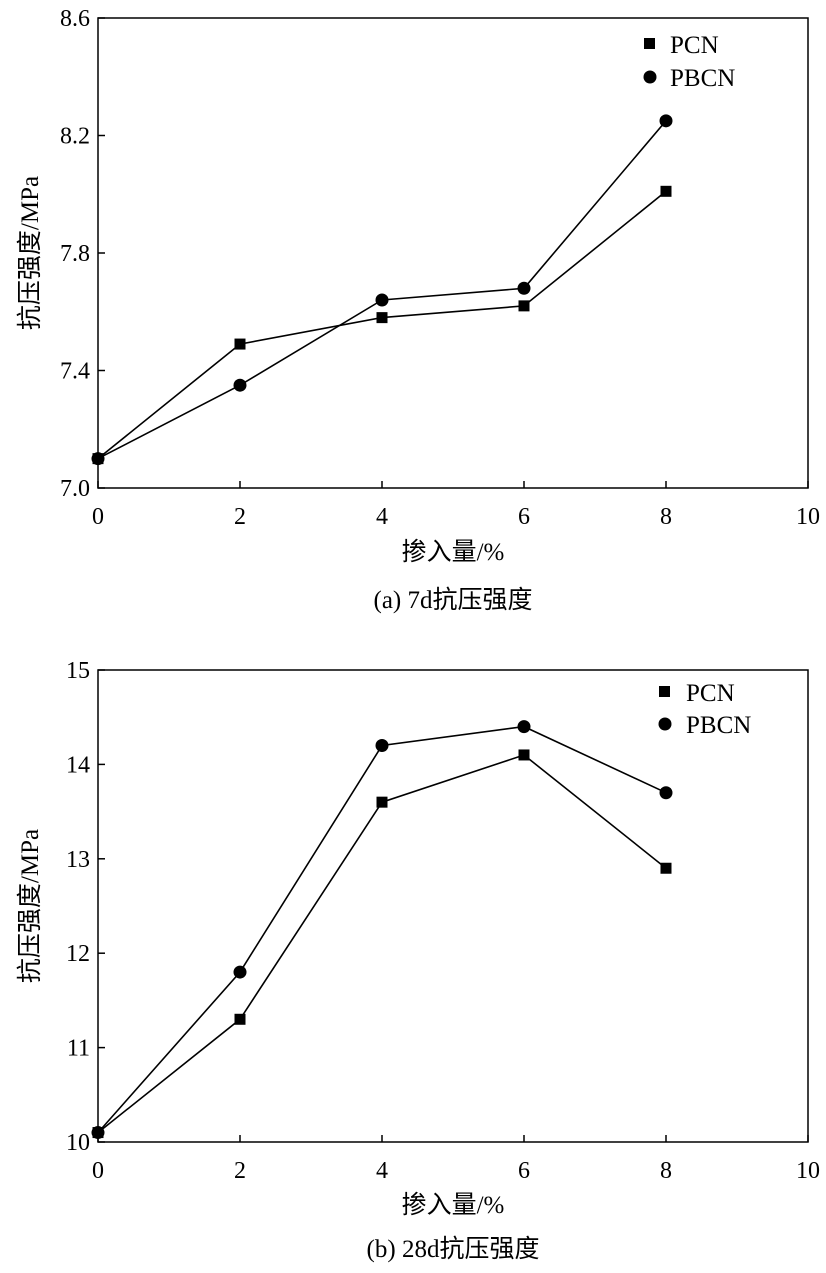  What do you see at coordinates (78, 1143) in the screenshot?
I see `y-tick-label: 10` at bounding box center [78, 1143].